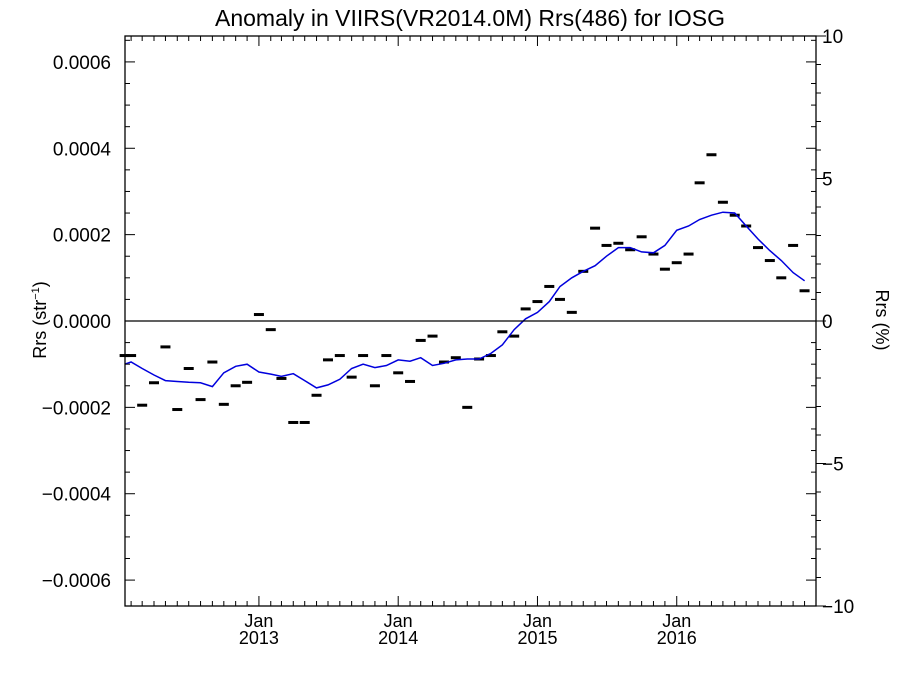 The height and width of the screenshot is (675, 900). I want to click on x-tick-label-year: 2016, so click(677, 638).